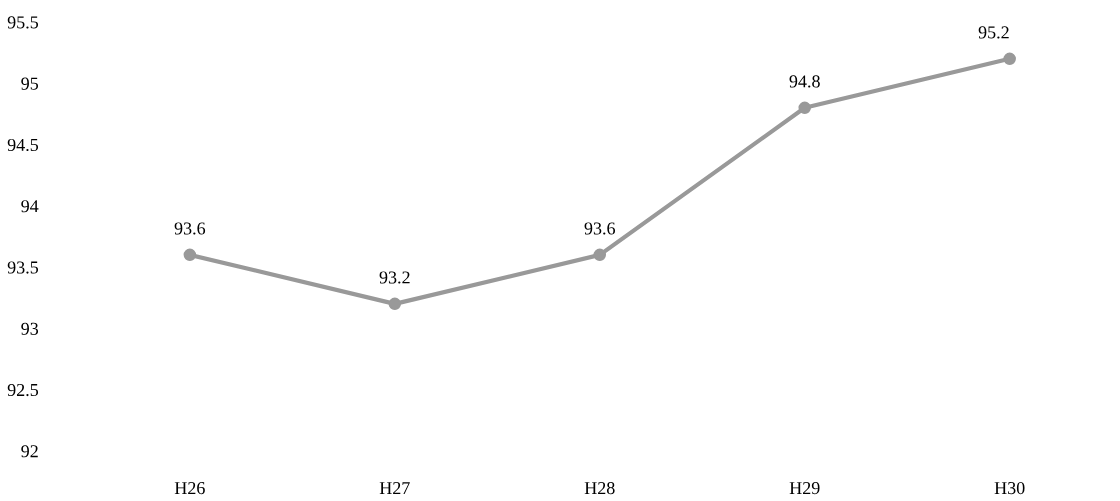  What do you see at coordinates (23, 390) in the screenshot?
I see `y-tick-label: 92.5` at bounding box center [23, 390].